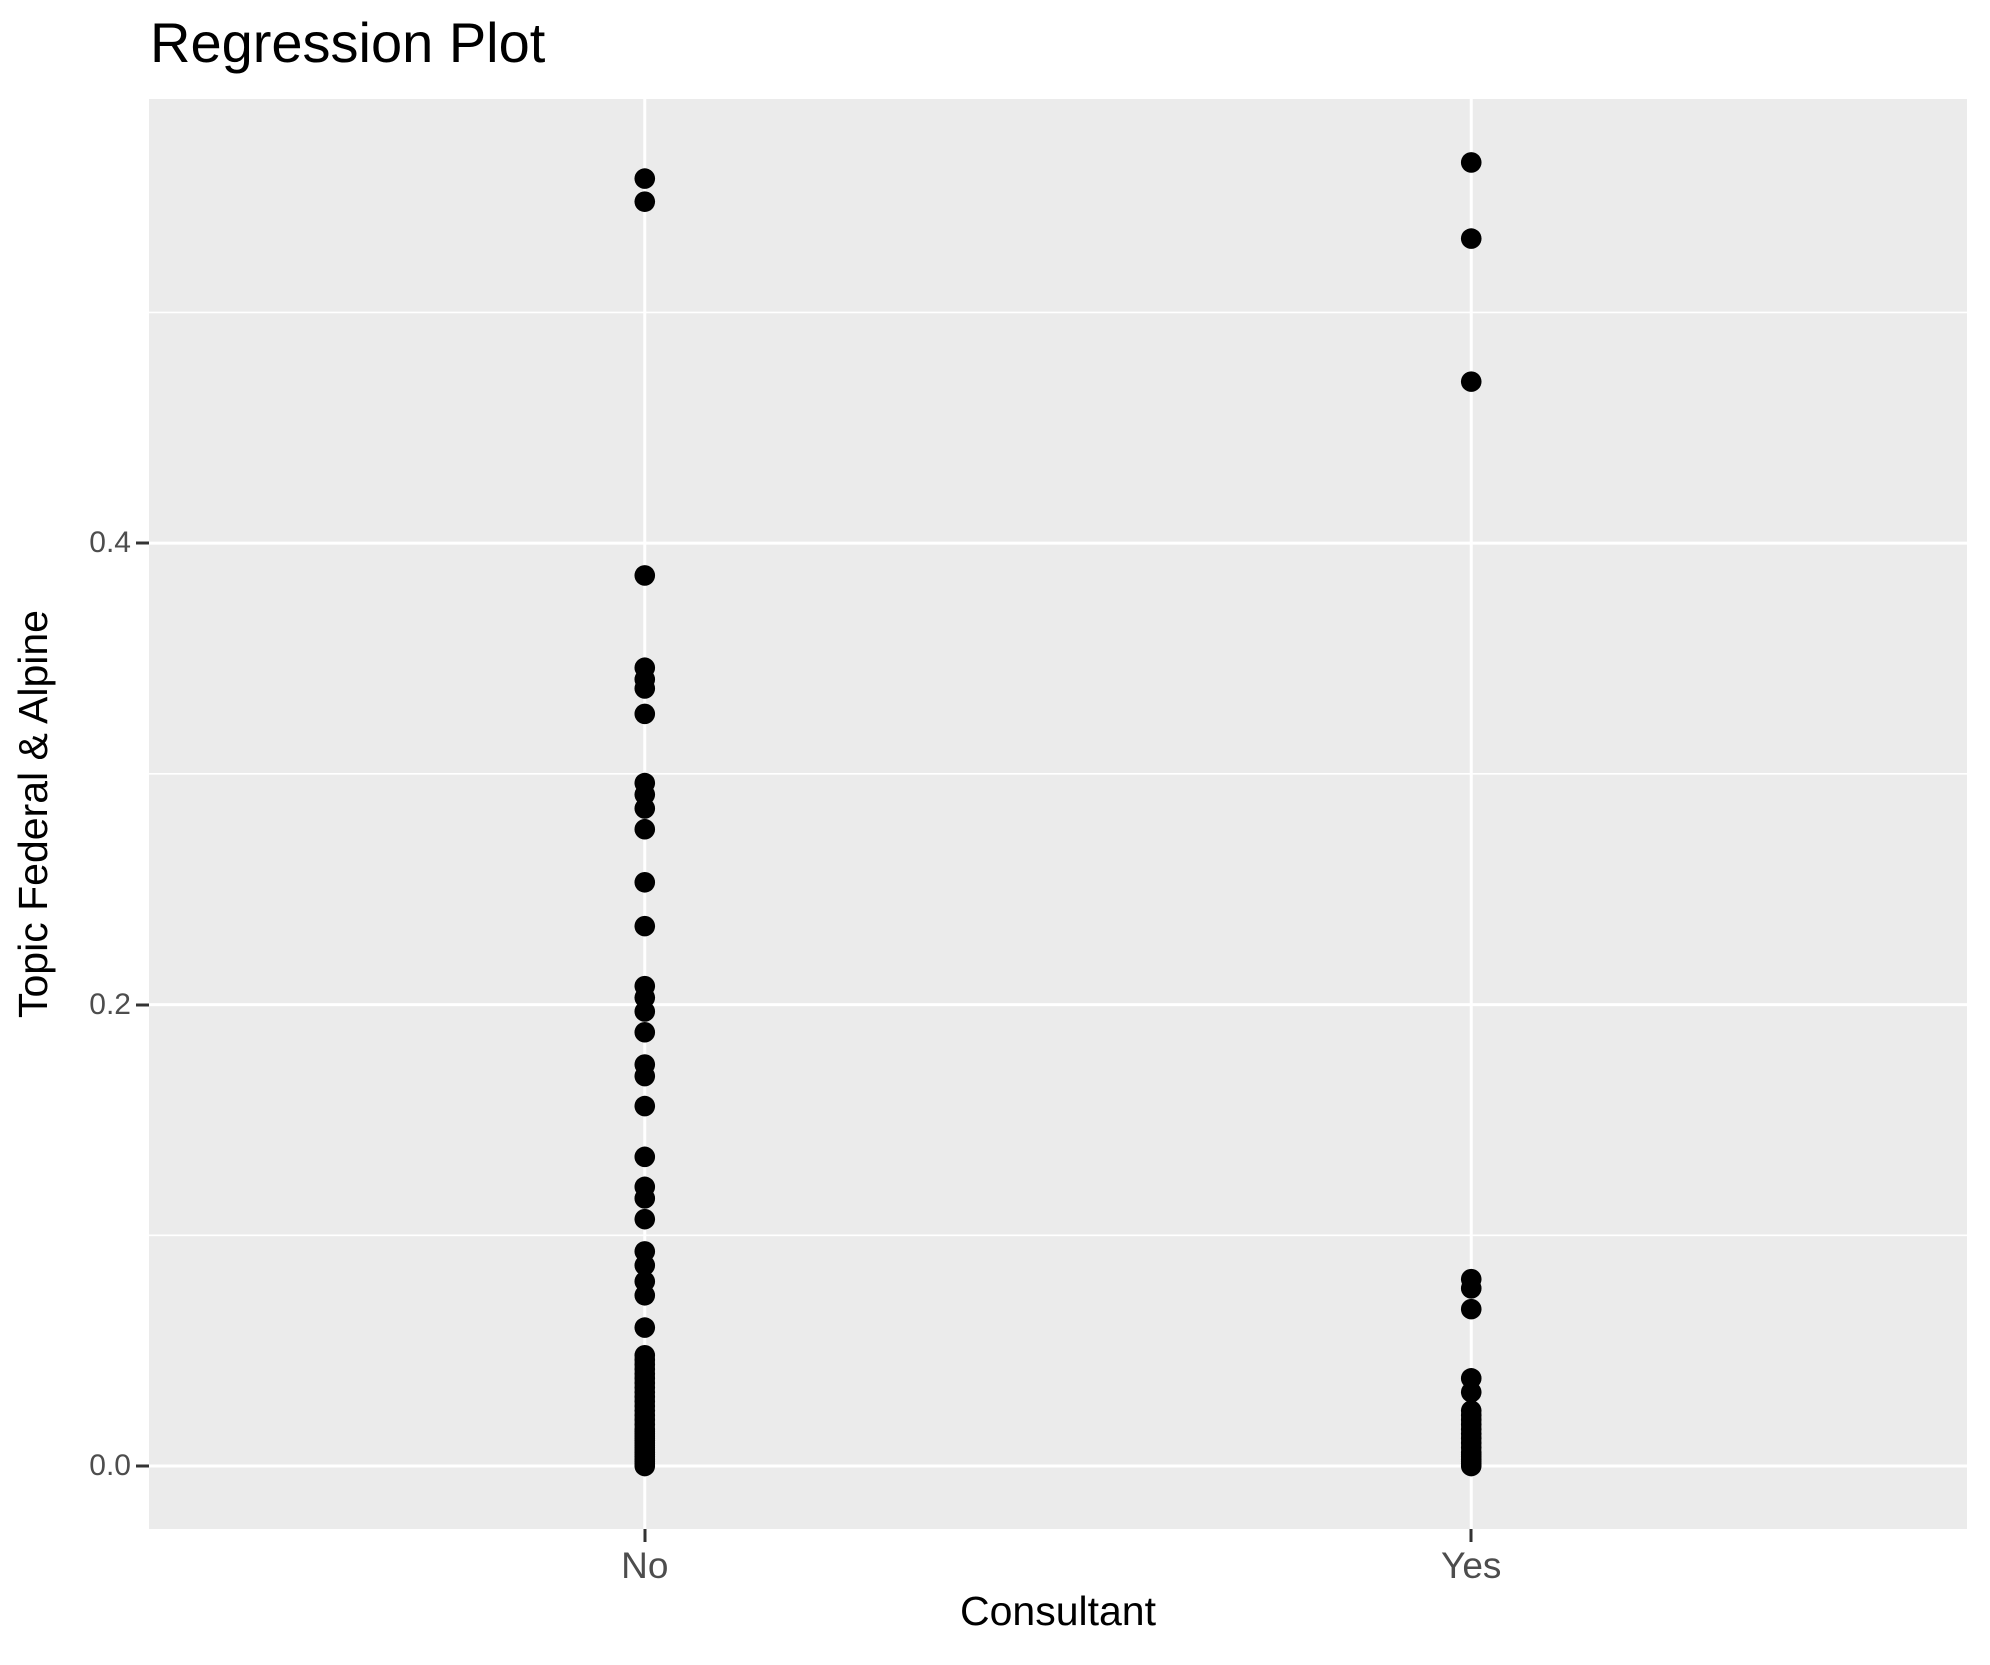 The image size is (1990, 1665). I want to click on y-axis-title: Topic Federal & Alpine, so click(33, 814).